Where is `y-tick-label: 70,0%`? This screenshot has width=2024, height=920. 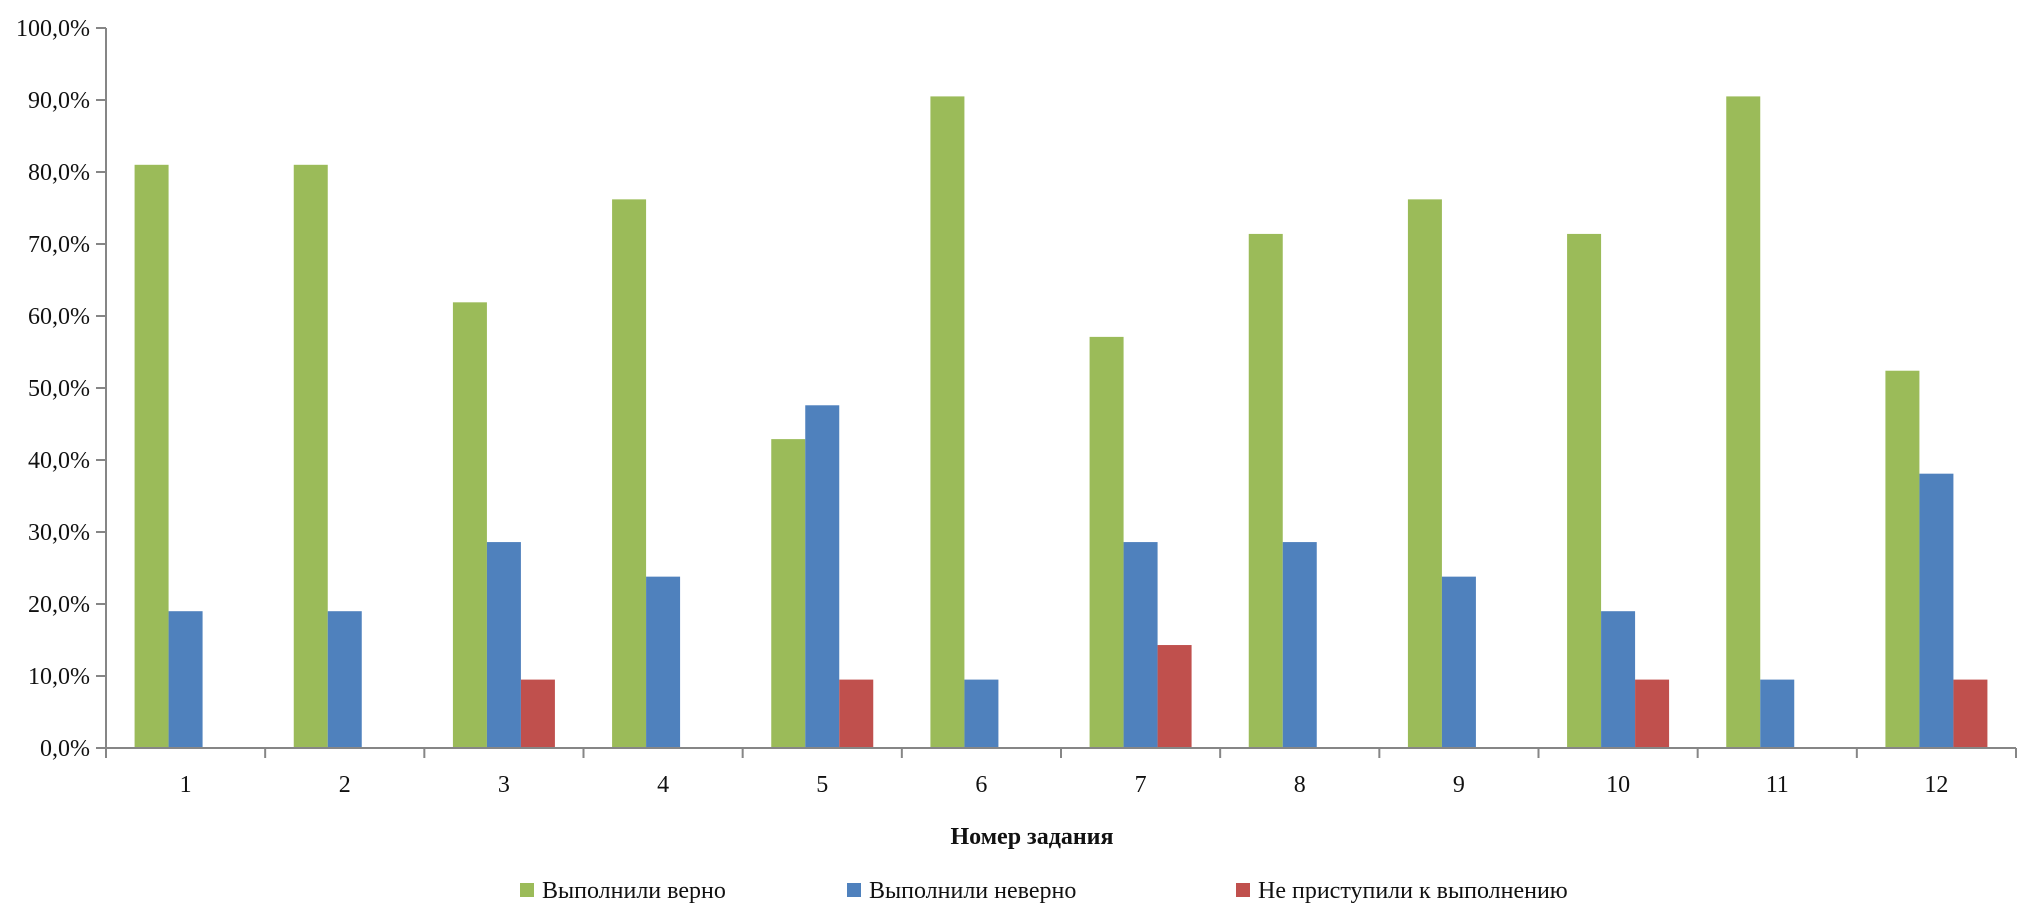
y-tick-label: 70,0% is located at coordinates (59, 245).